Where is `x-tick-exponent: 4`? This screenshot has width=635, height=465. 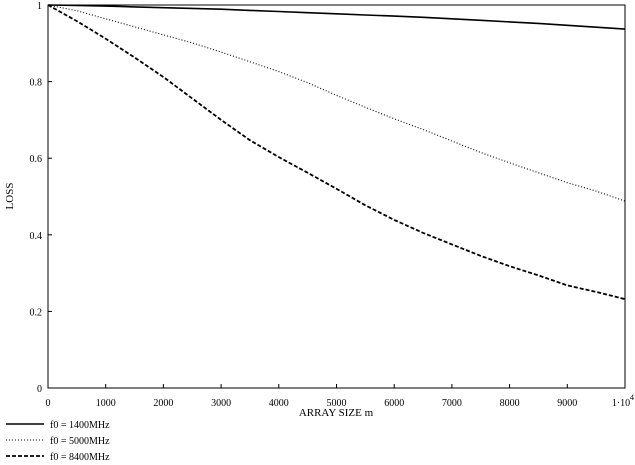 x-tick-exponent: 4 is located at coordinates (632, 397).